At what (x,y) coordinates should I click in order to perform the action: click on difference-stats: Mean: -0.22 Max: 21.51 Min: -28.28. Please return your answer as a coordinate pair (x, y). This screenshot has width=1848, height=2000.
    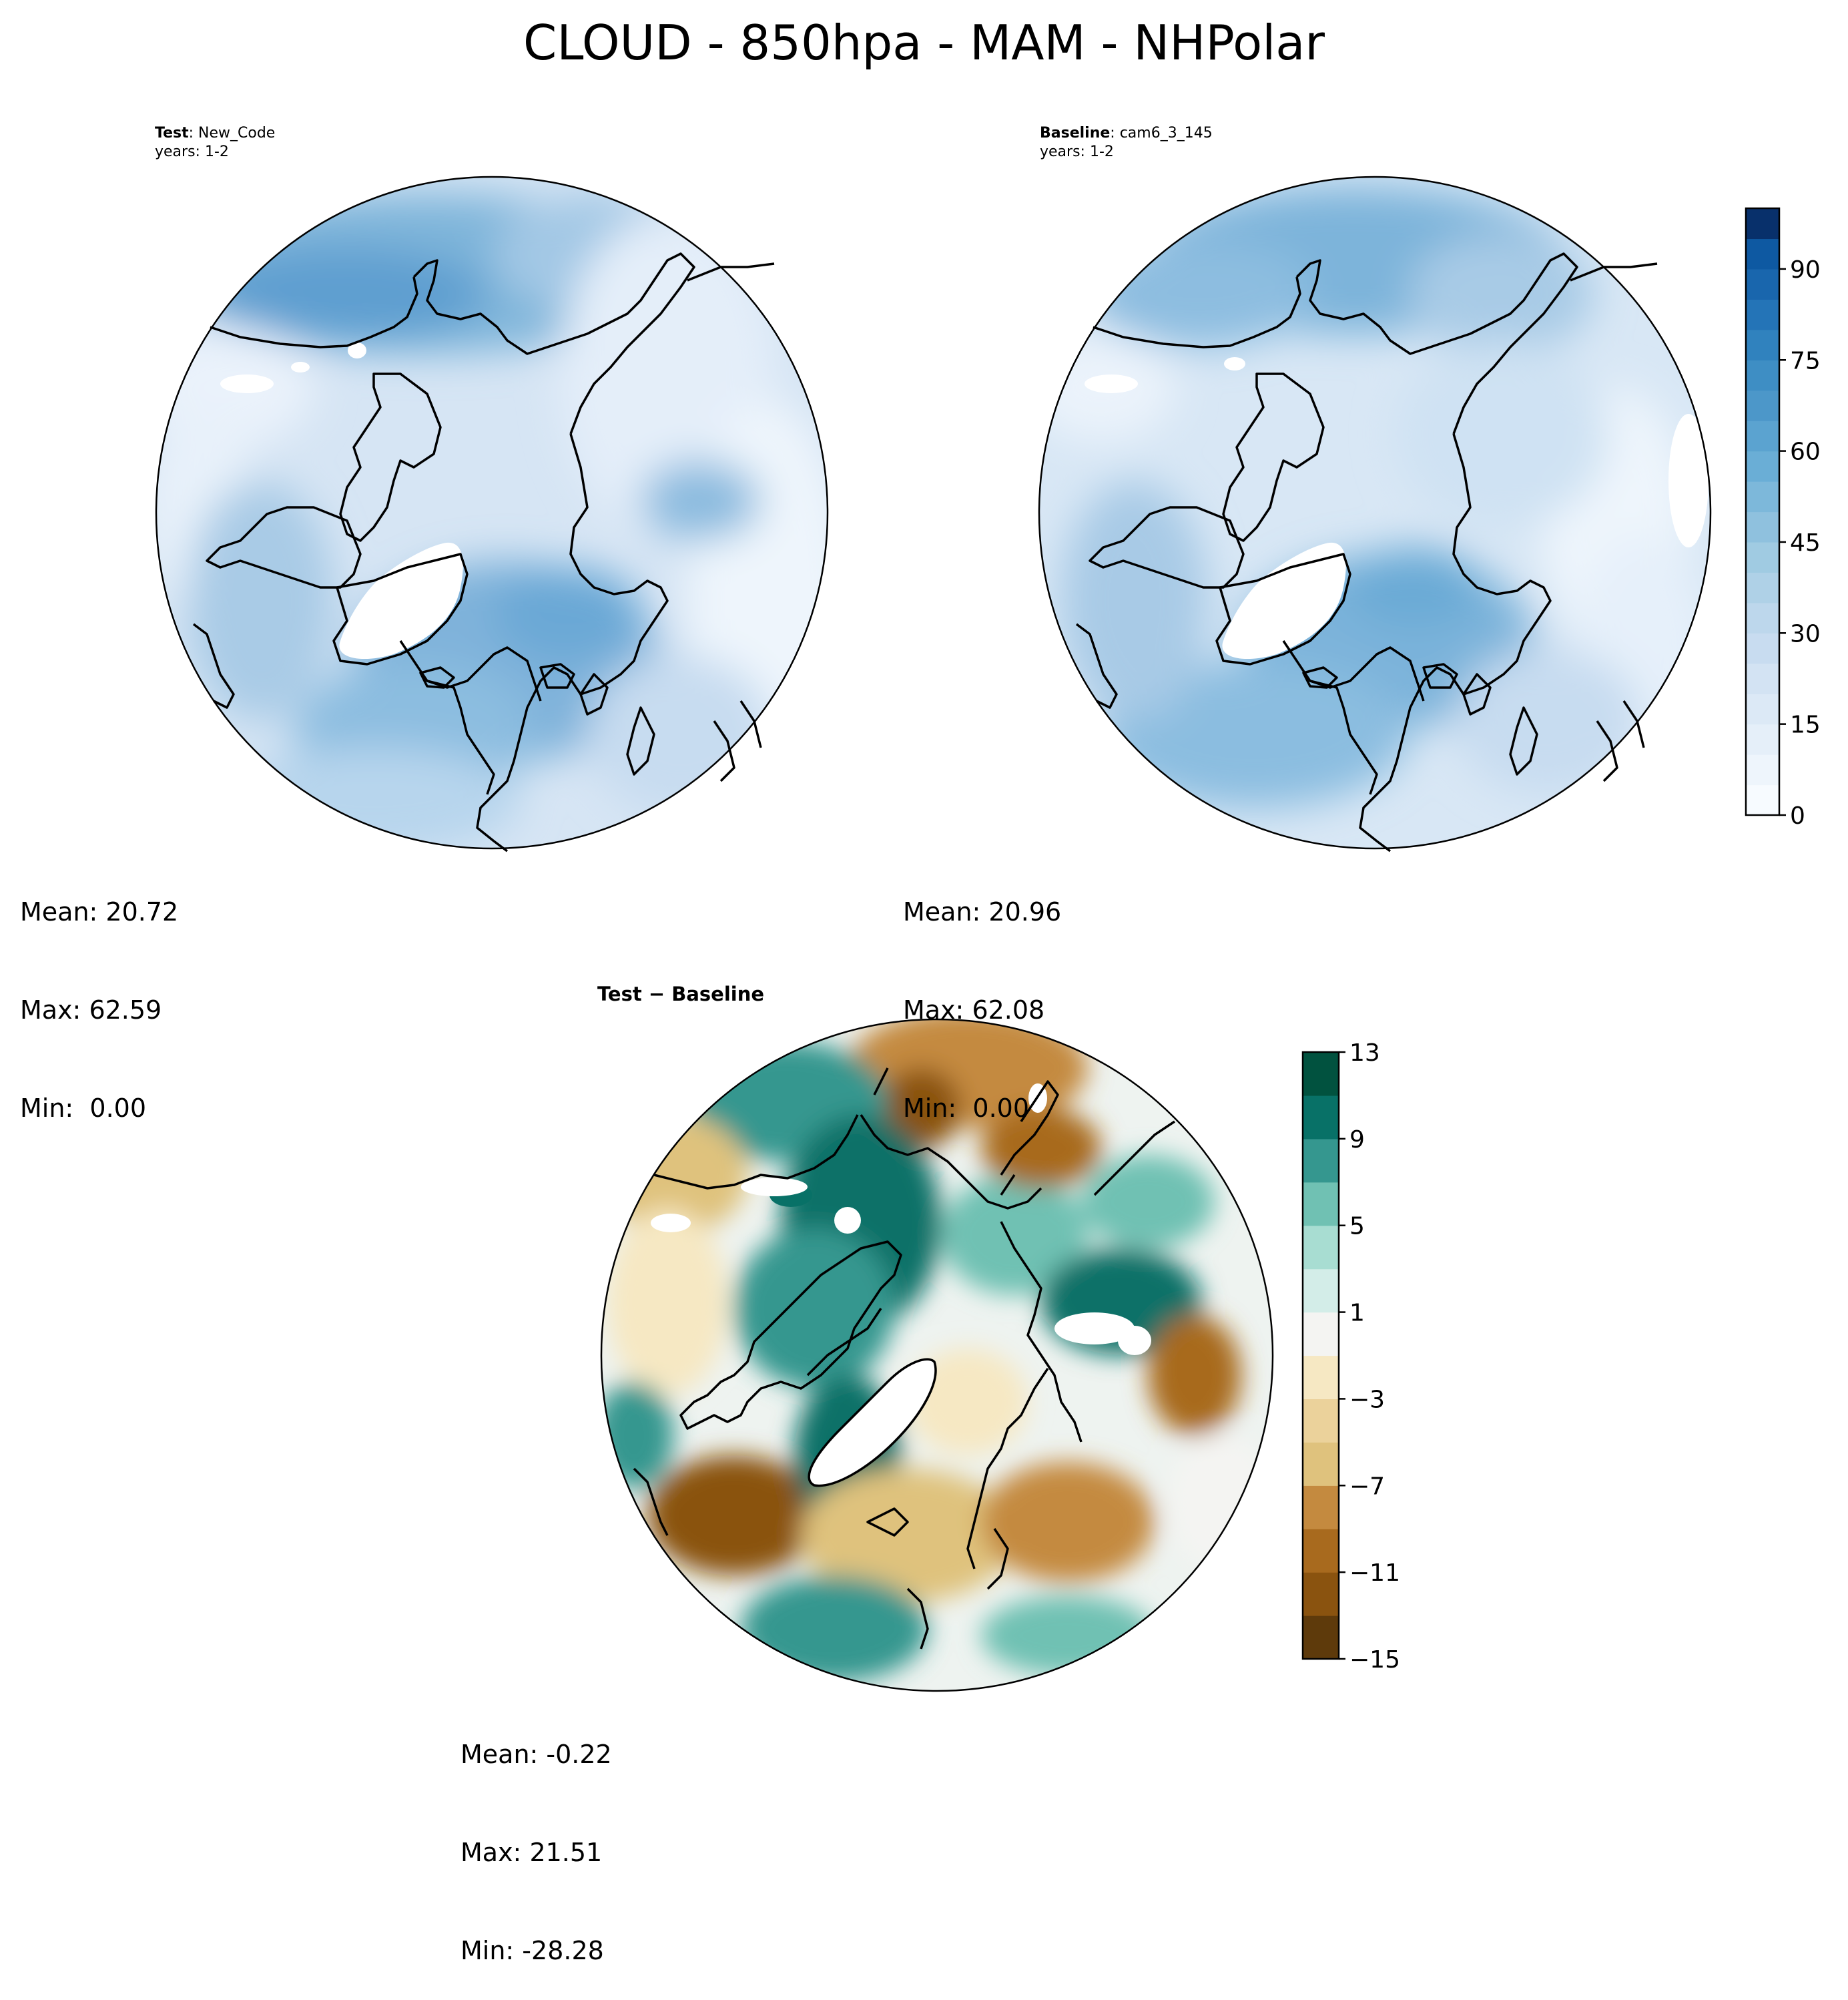
    Looking at the image, I should click on (536, 1836).